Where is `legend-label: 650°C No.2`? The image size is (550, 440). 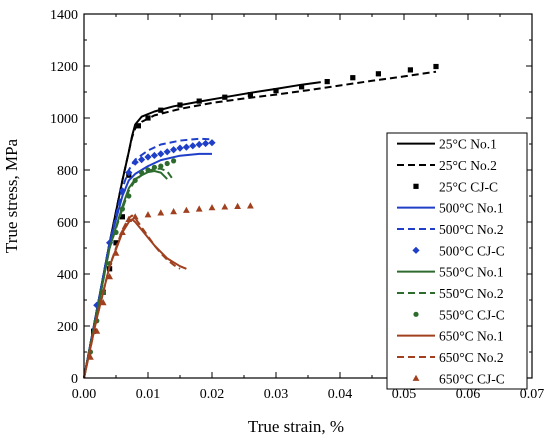
legend-label: 650°C No.2 is located at coordinates (471, 357).